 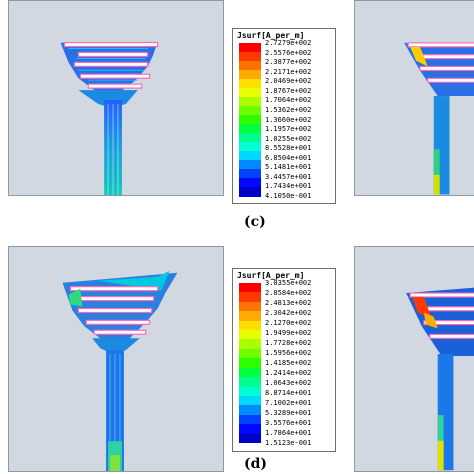 I want to click on legend-value-label: 5.1481e+001, so click(x=288, y=167).